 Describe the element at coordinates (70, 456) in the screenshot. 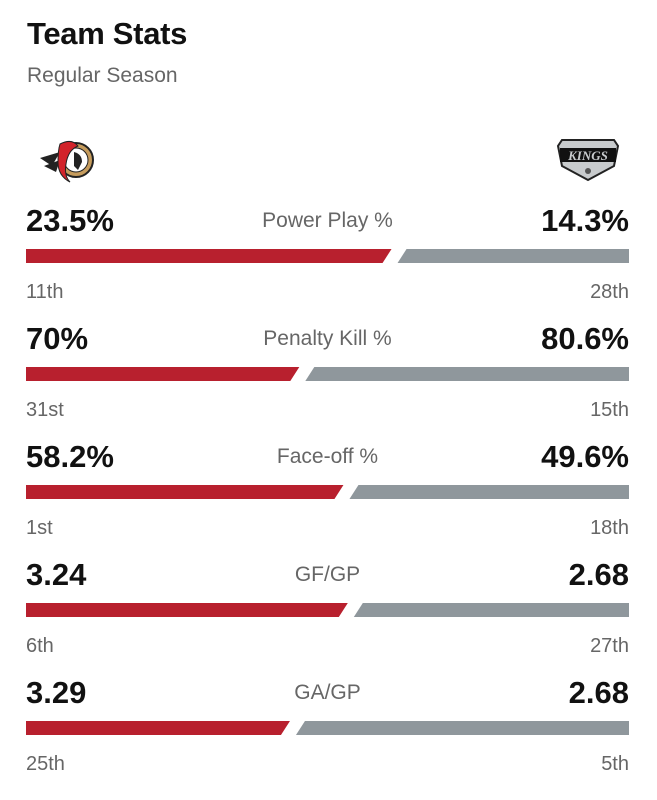

I see `left-team-value: 58.2%` at that location.